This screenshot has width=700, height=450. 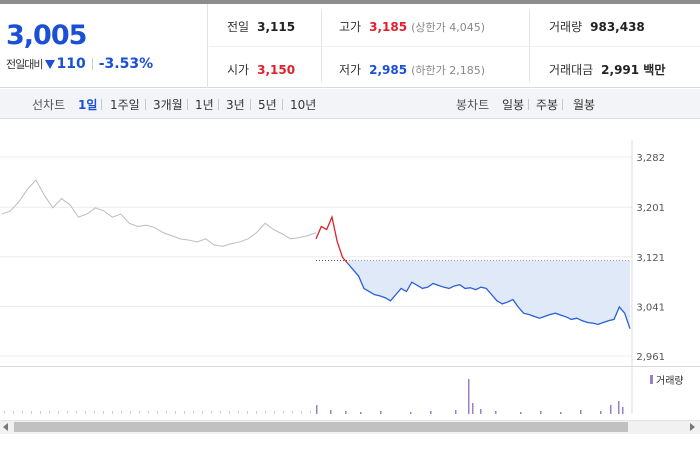 What do you see at coordinates (617, 27) in the screenshot?
I see `stat-value: 983,438` at bounding box center [617, 27].